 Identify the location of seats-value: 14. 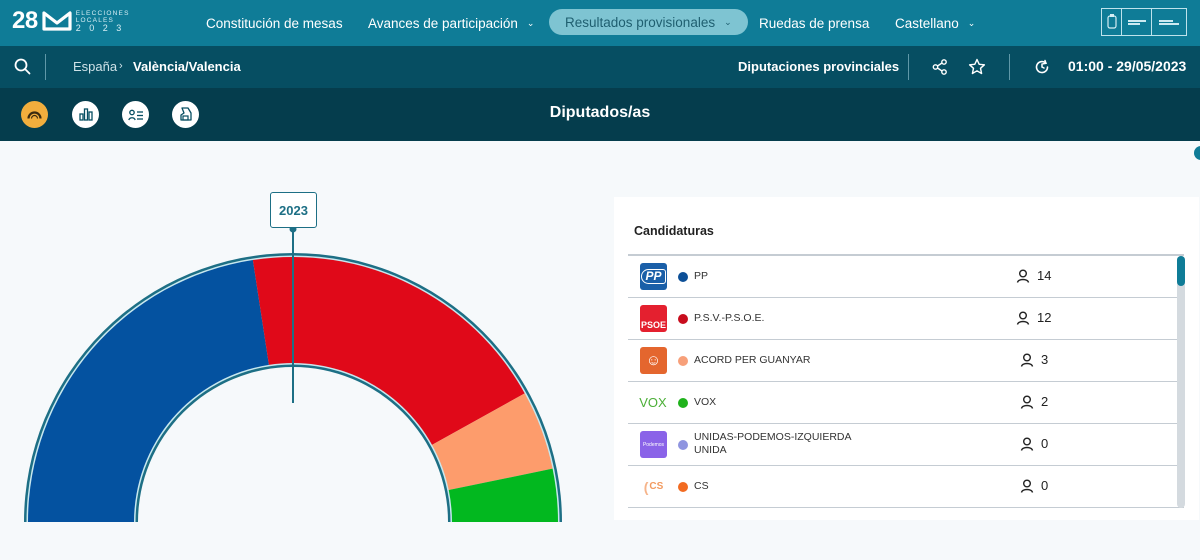
(1044, 275).